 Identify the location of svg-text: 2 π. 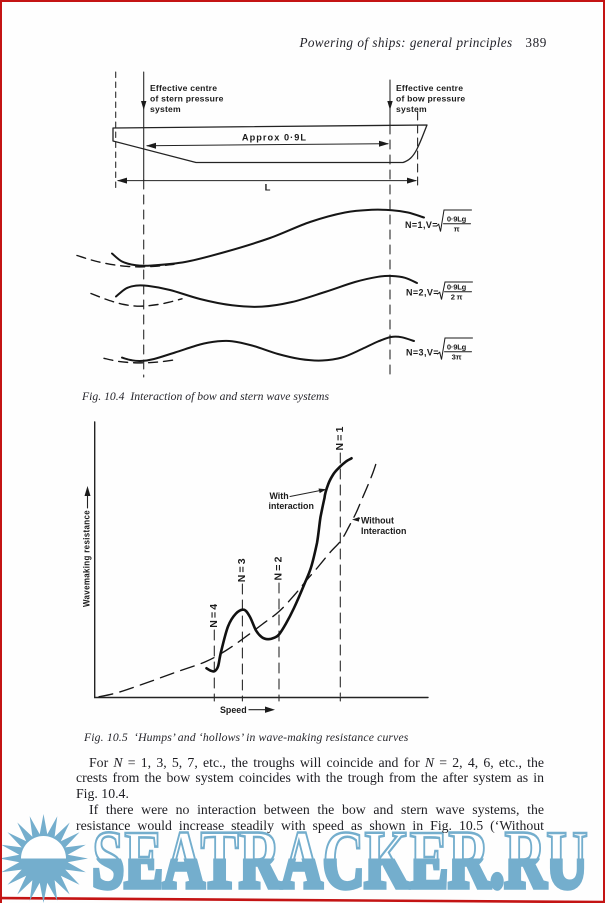
(457, 297).